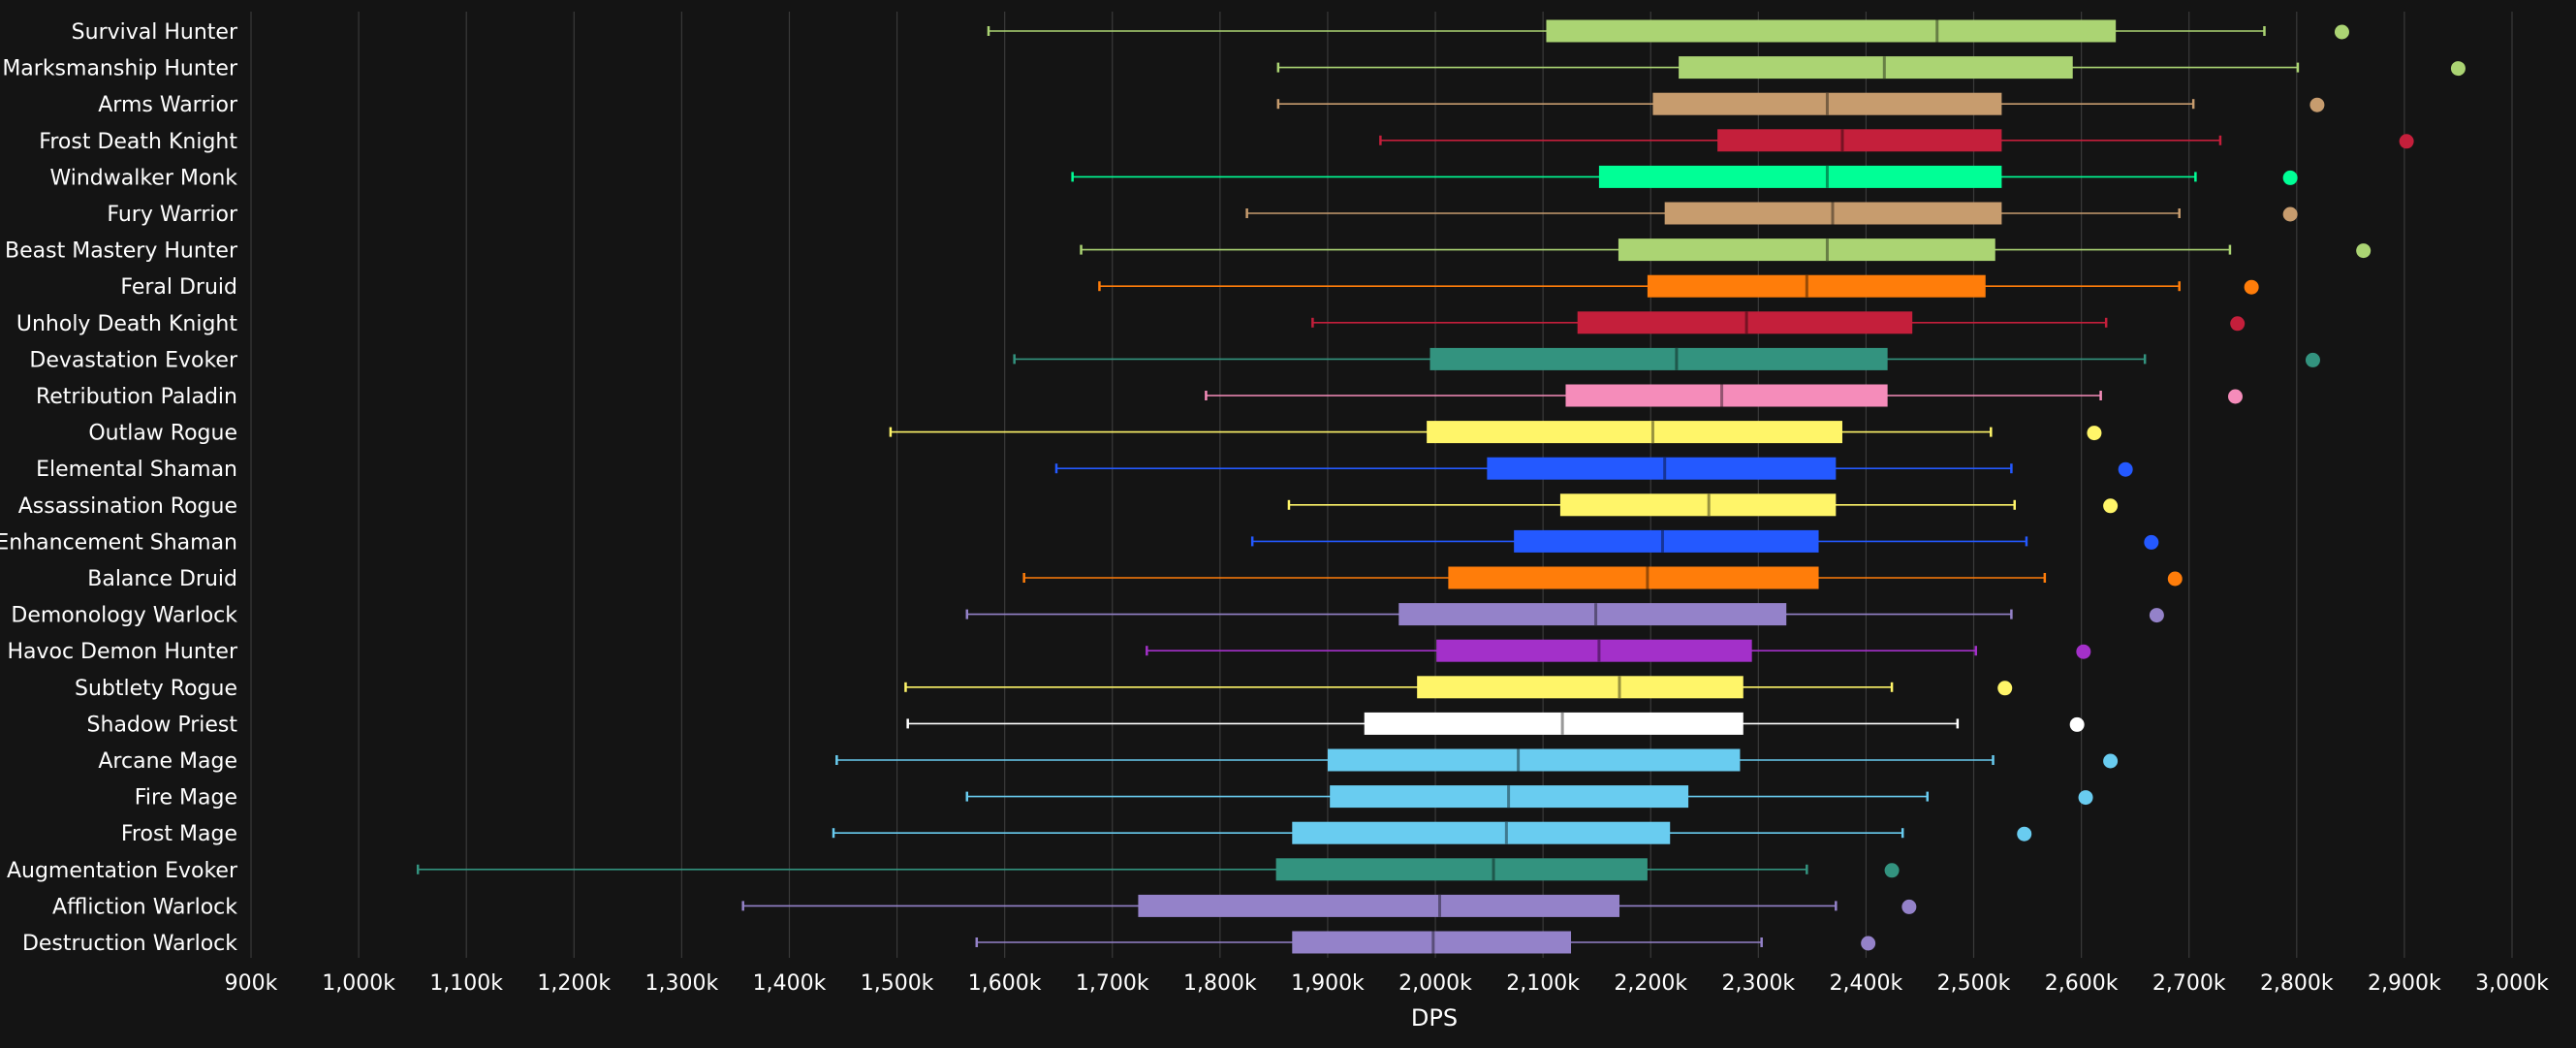  Describe the element at coordinates (178, 287) in the screenshot. I see `category-label: Feral Druid` at that location.